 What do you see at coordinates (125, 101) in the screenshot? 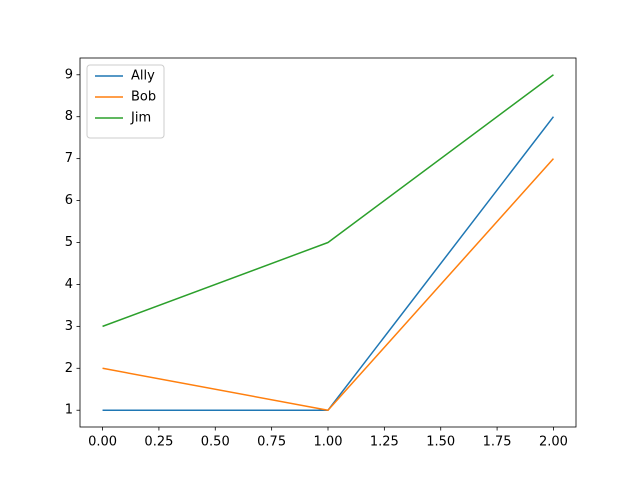
I see `legend-box` at bounding box center [125, 101].